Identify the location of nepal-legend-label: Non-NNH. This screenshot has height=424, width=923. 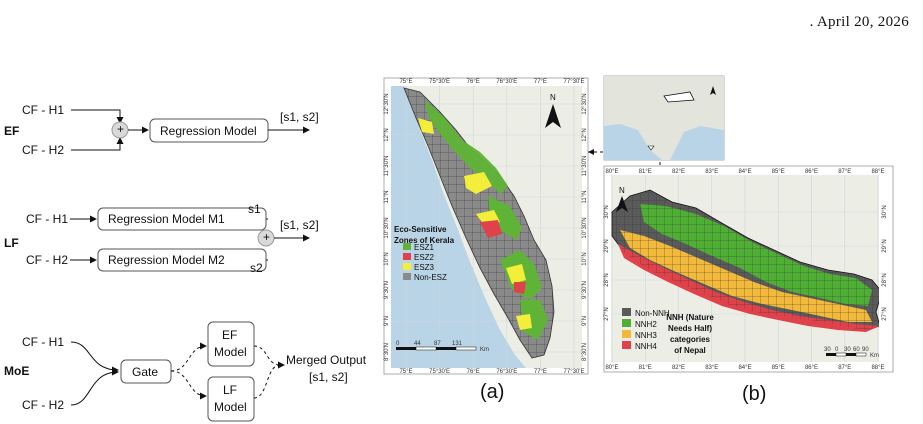
(652, 313).